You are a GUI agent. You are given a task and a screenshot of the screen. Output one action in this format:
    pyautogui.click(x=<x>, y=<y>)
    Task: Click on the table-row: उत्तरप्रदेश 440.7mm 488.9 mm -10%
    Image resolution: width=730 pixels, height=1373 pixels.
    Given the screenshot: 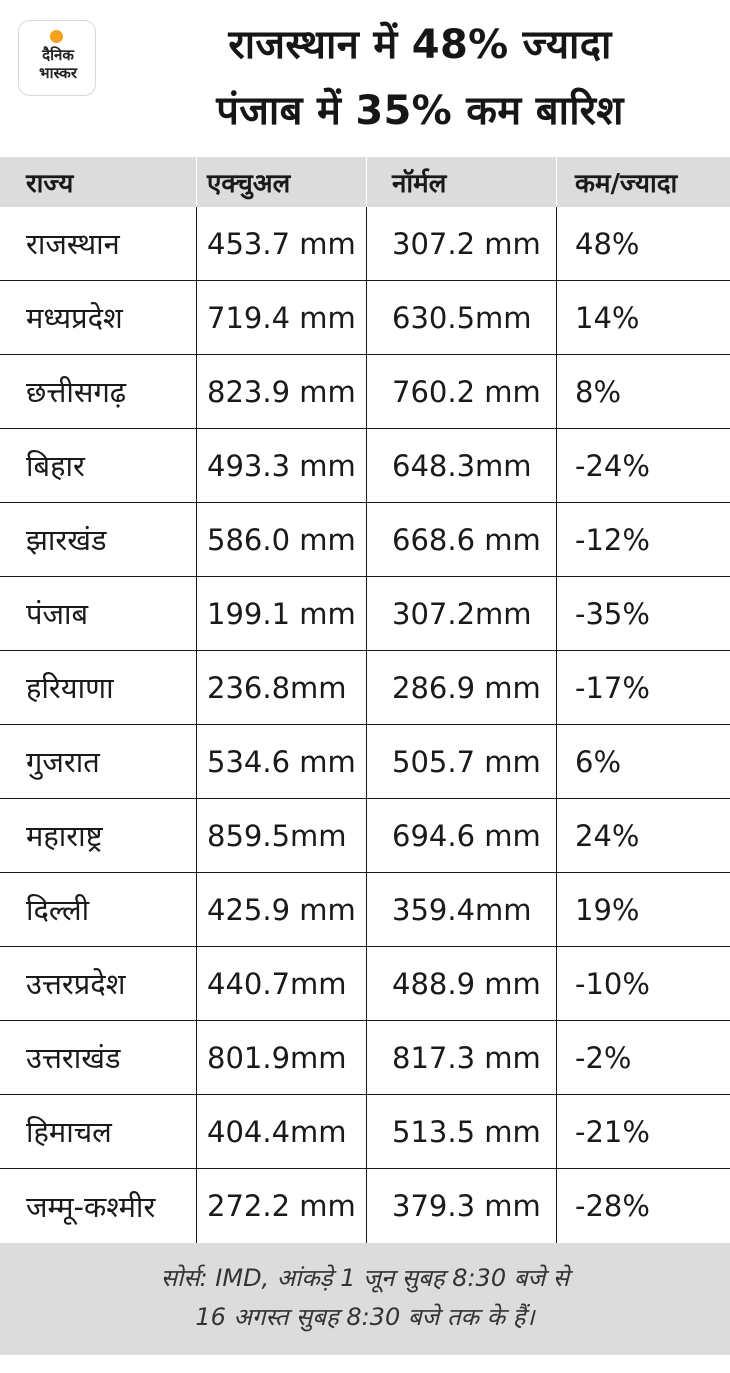 What is the action you would take?
    pyautogui.click(x=365, y=984)
    